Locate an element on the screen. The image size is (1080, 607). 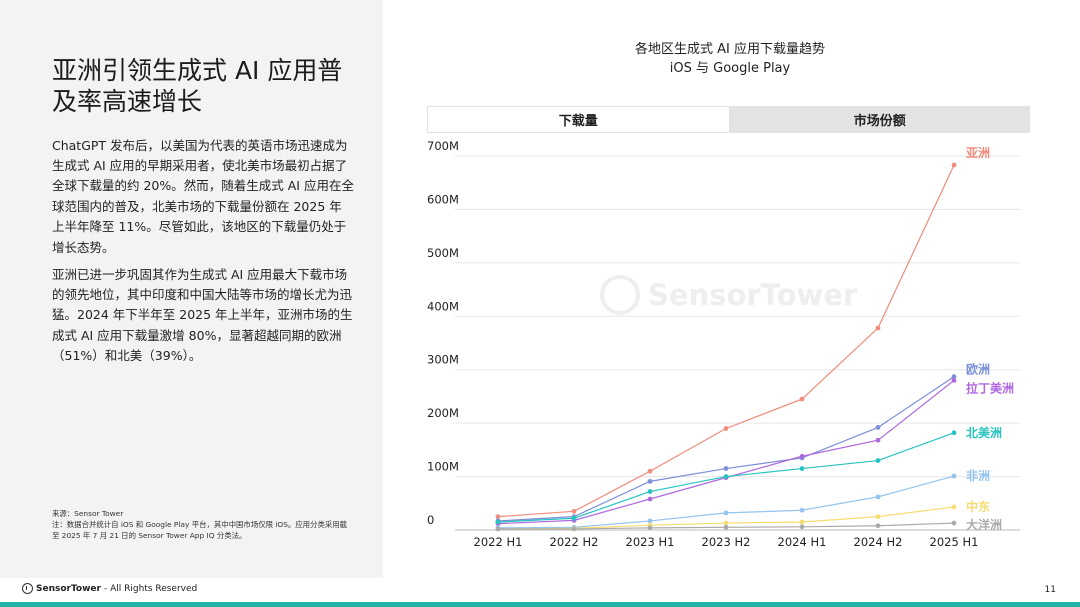
series-label: 北美洲 is located at coordinates (984, 432).